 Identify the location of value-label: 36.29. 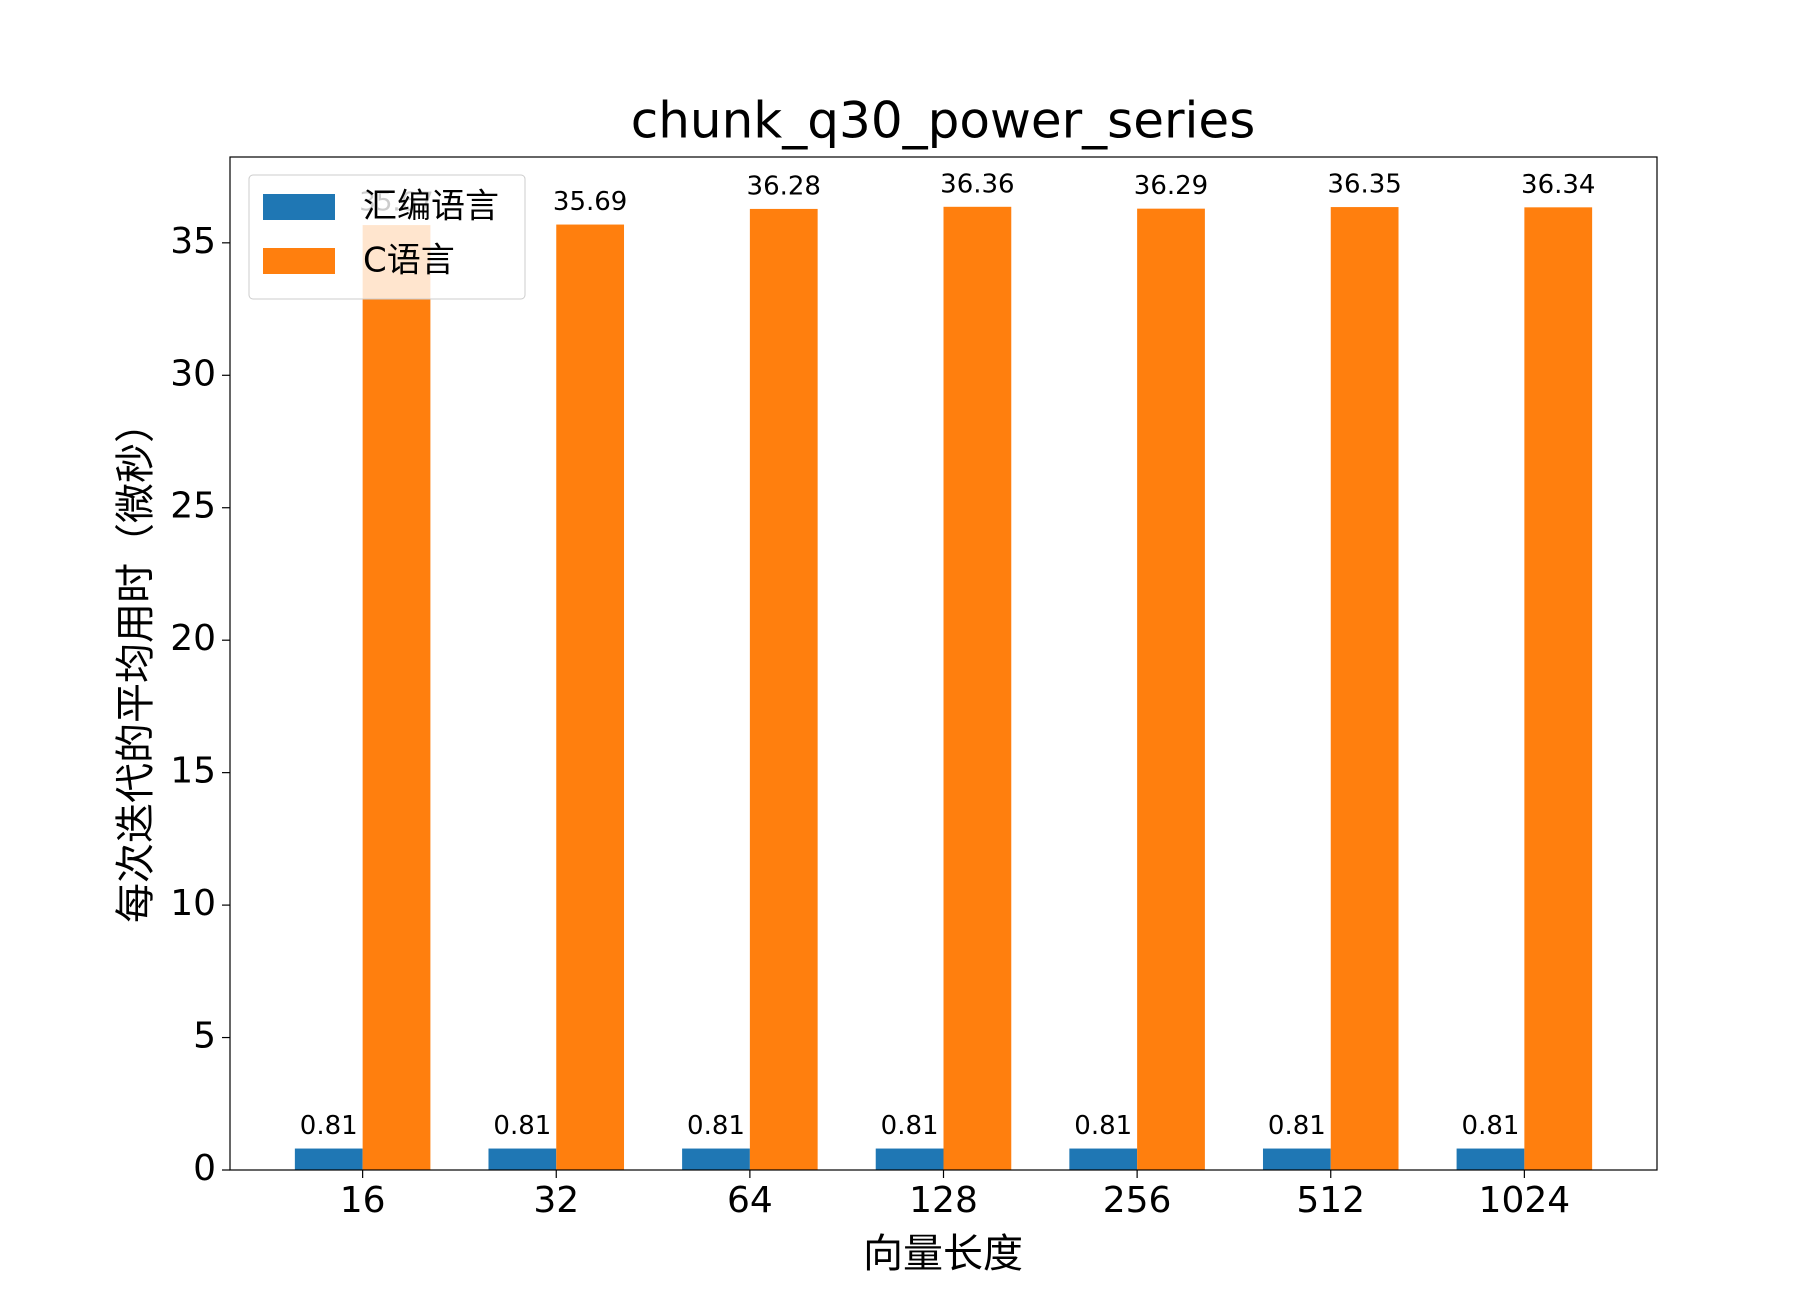
(1171, 186).